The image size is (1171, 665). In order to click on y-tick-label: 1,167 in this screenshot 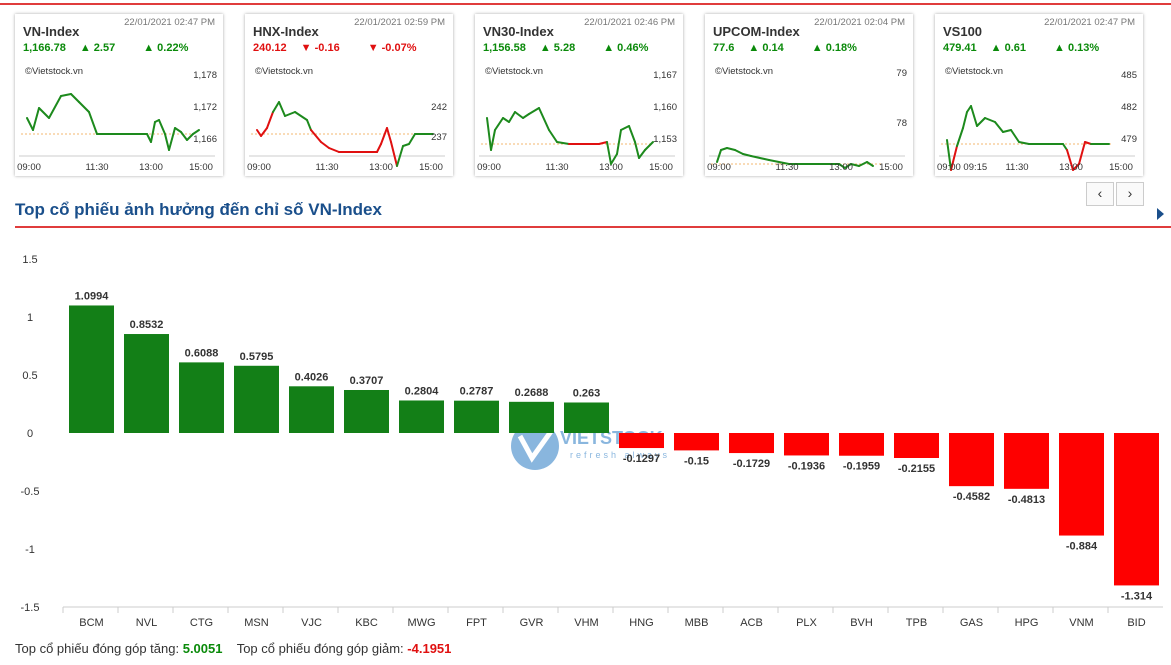, I will do `click(665, 75)`.